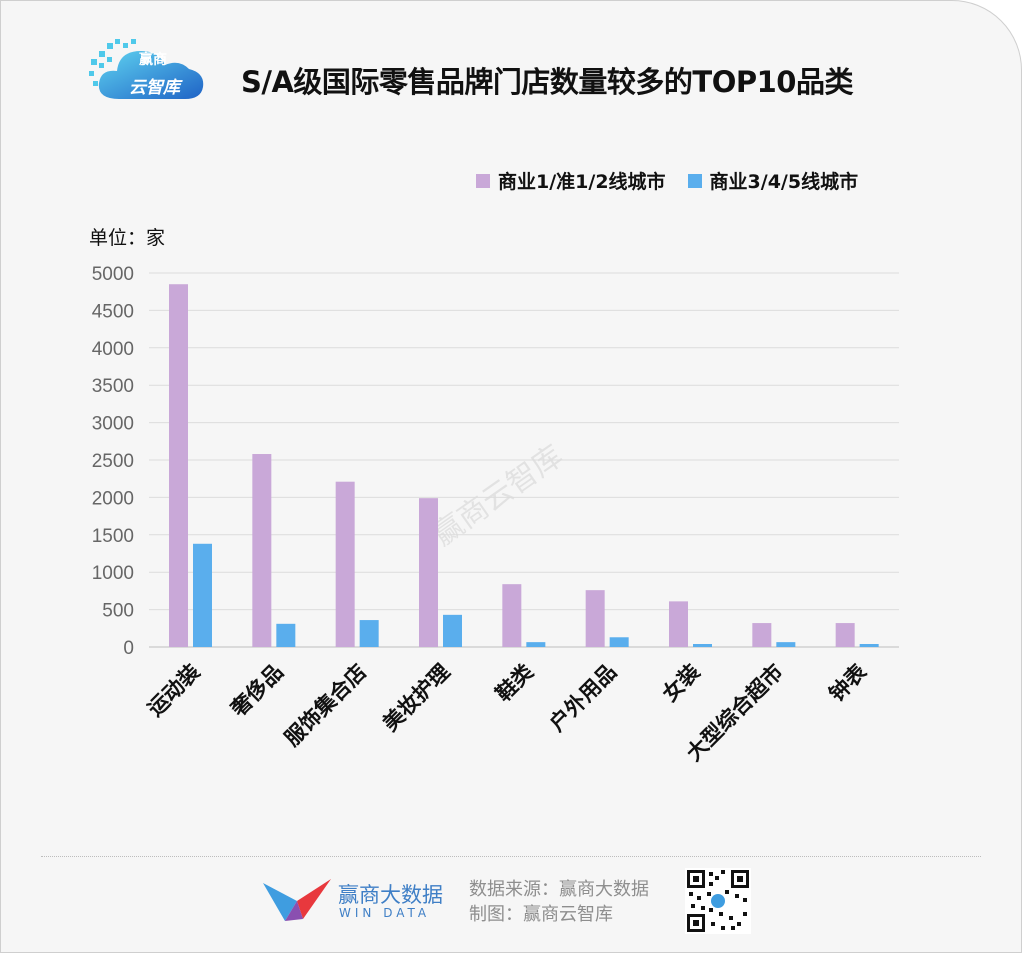 This screenshot has width=1022, height=953. What do you see at coordinates (541, 914) in the screenshot?
I see `footer-maker: 制图：赢商云智库` at bounding box center [541, 914].